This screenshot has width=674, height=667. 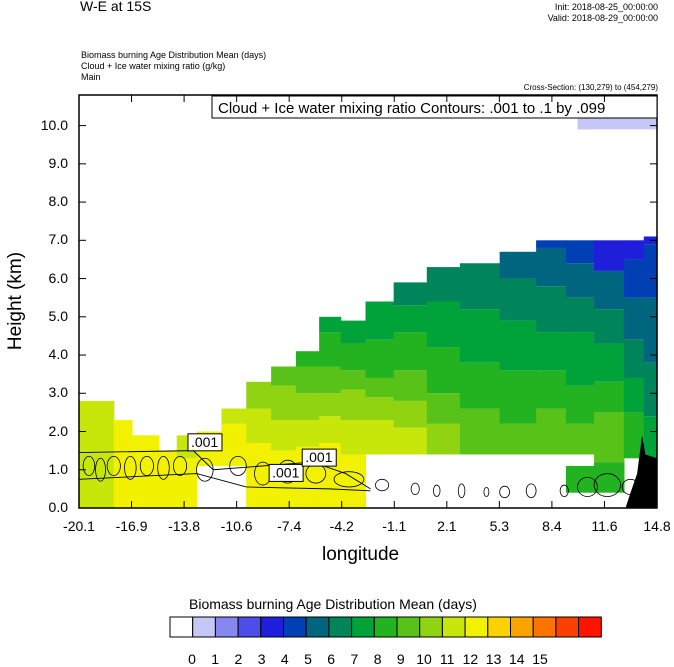 I want to click on y-tick-label: 6.0, so click(x=58, y=277).